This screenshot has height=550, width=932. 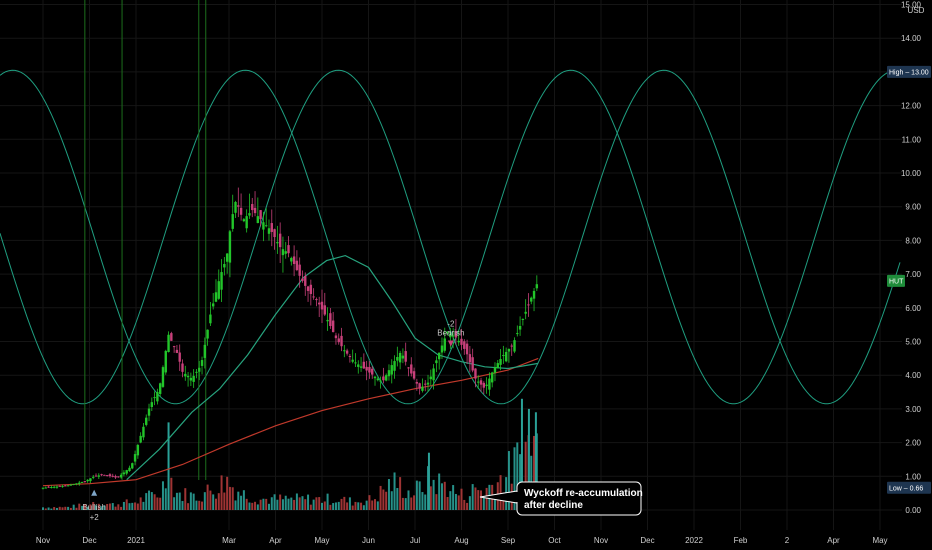 What do you see at coordinates (43, 540) in the screenshot?
I see `x-tick-label: Nov` at bounding box center [43, 540].